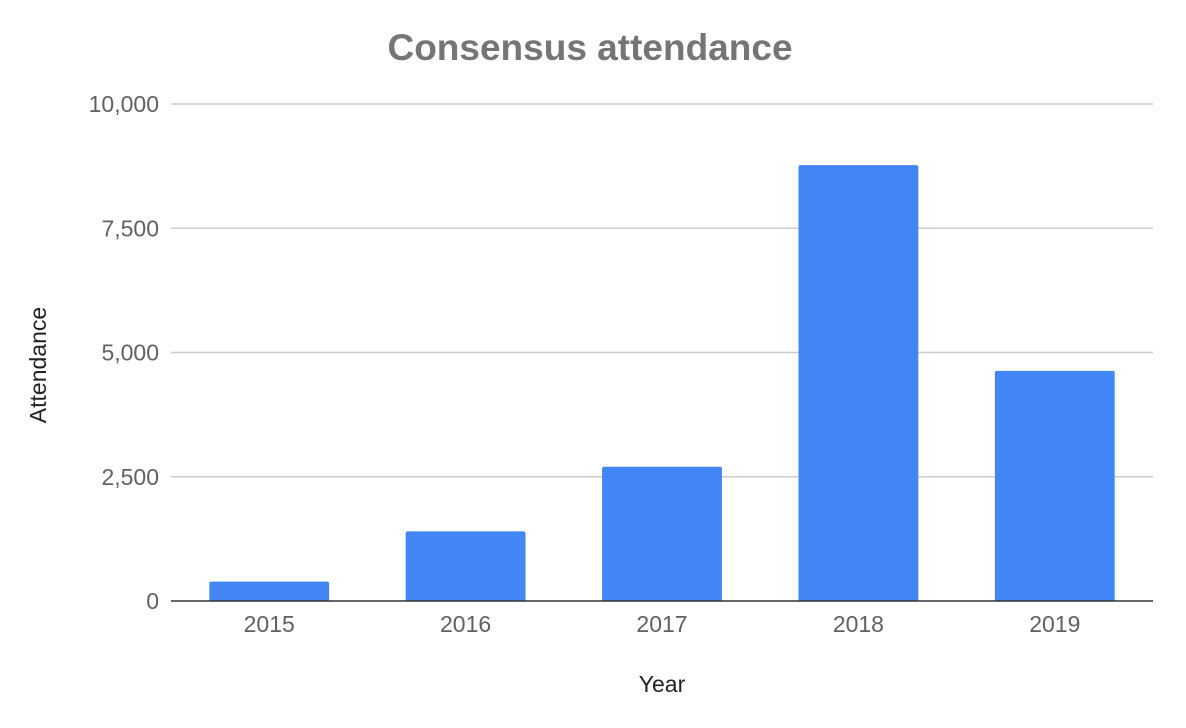  I want to click on x-axis-ticks: 2015 2016 2017 2018 2019, so click(662, 624).